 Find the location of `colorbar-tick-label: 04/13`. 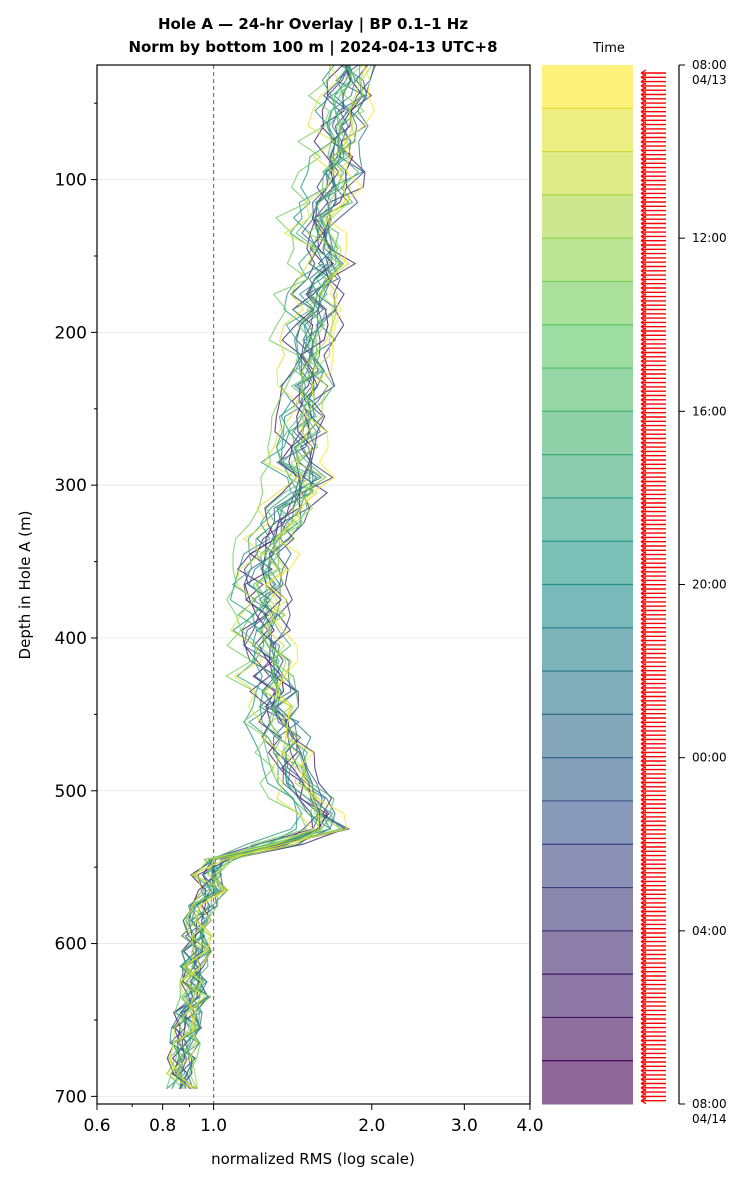

colorbar-tick-label: 04/13 is located at coordinates (709, 80).